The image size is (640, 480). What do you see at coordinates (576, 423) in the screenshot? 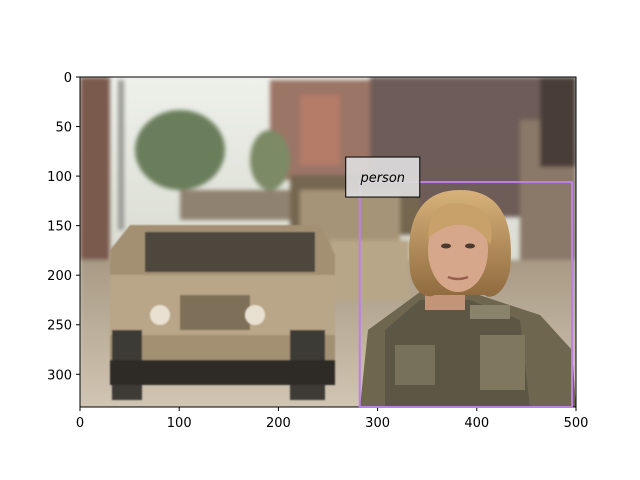
I see `x-tick-label: 500` at bounding box center [576, 423].